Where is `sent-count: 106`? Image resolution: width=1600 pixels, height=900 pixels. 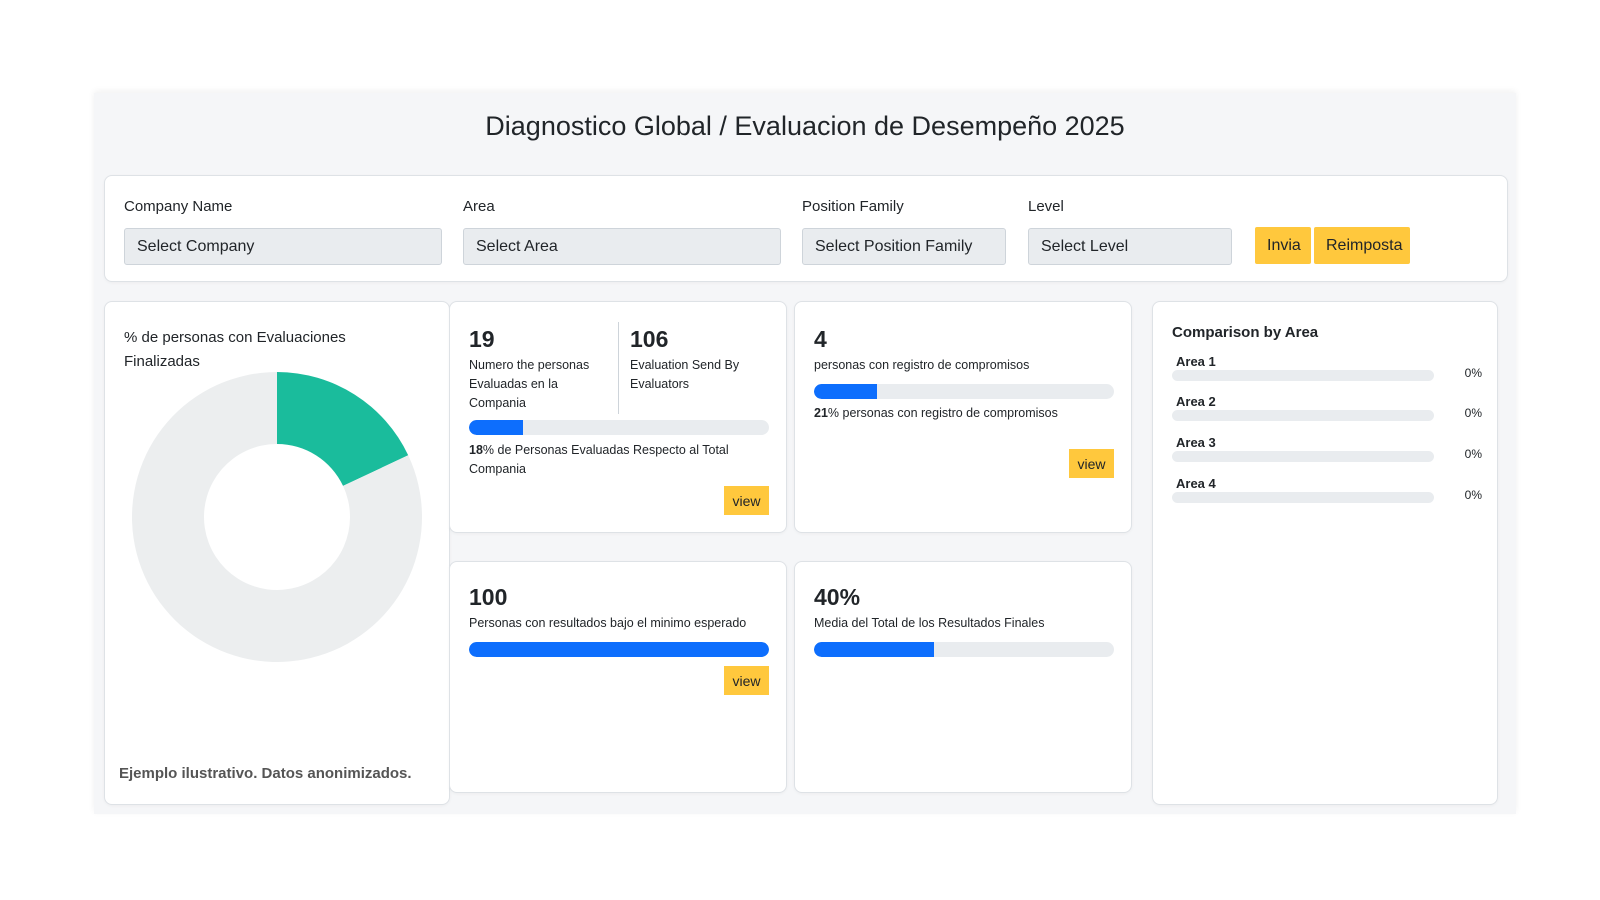
sent-count: 106 is located at coordinates (649, 339).